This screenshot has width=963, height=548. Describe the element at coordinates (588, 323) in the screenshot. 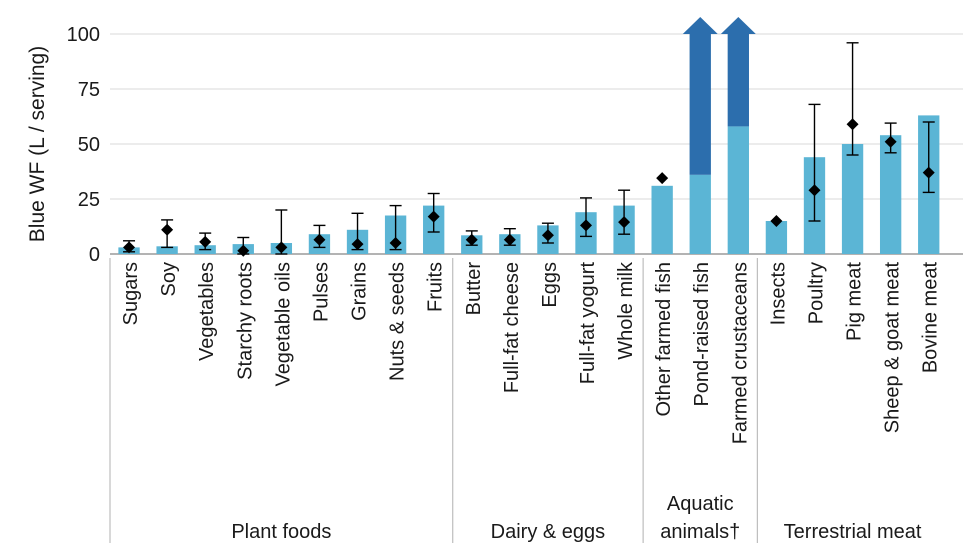

I see `x-tick-label: Full-fat yogurt` at that location.